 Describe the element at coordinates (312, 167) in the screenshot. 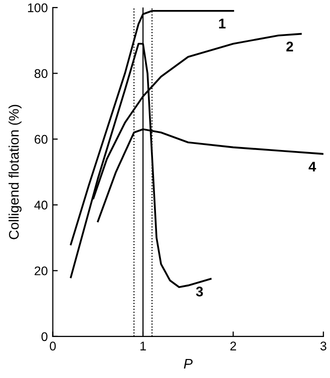

I see `series-label: 4` at that location.